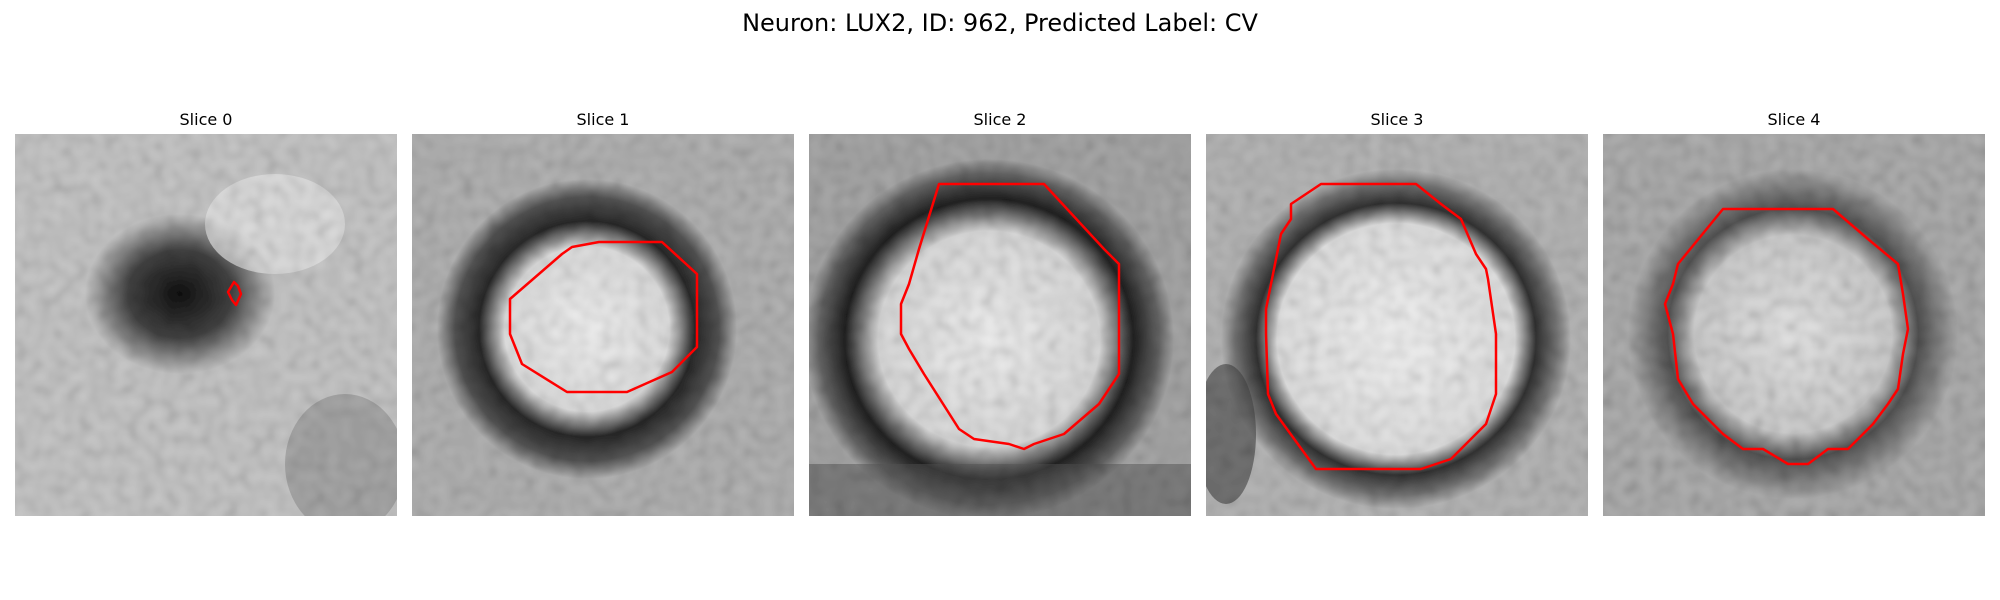 This screenshot has width=2000, height=600. I want to click on slice-2-svg, so click(1000, 325).